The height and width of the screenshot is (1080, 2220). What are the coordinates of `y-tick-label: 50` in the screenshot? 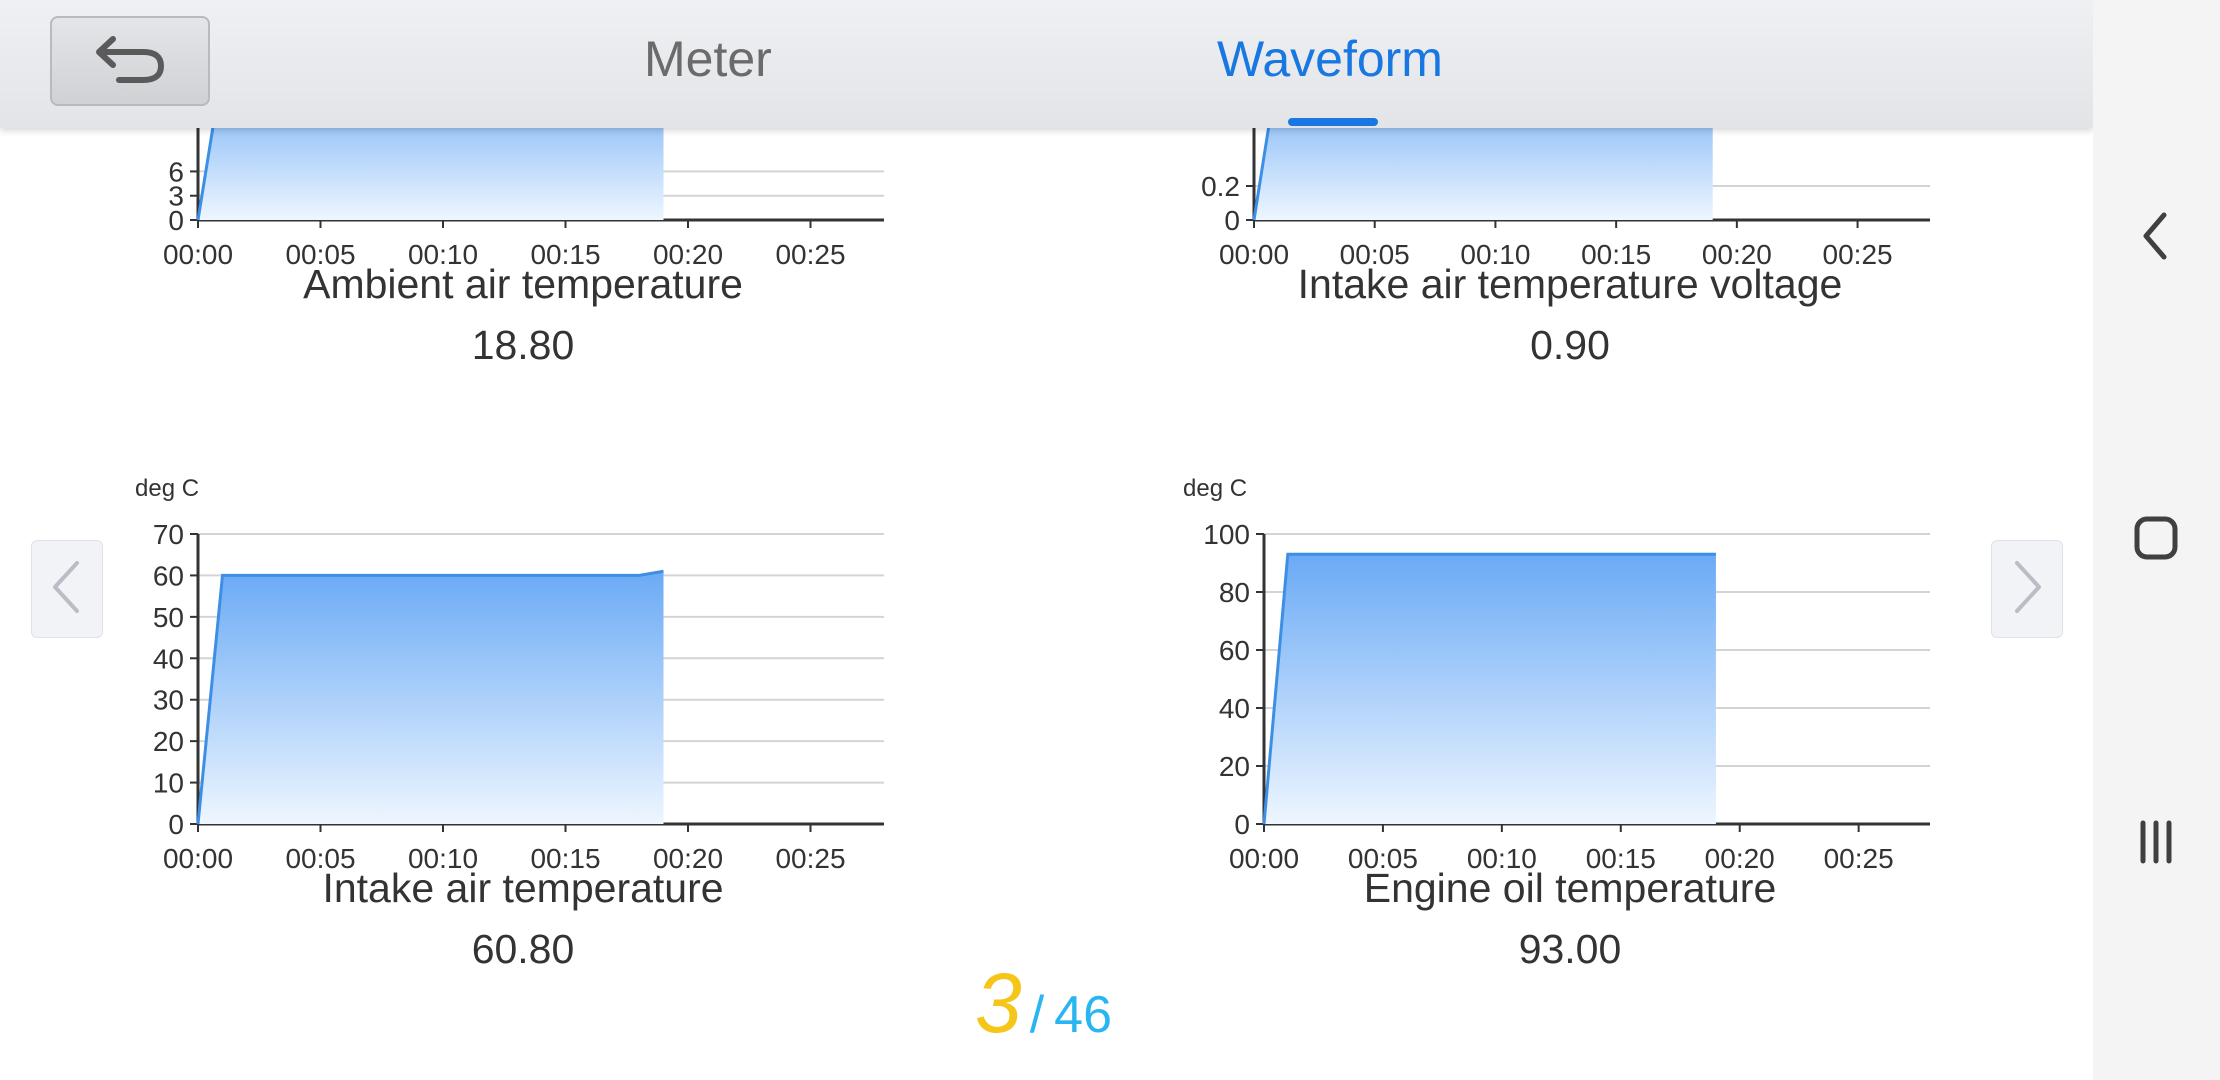 It's located at (168, 617).